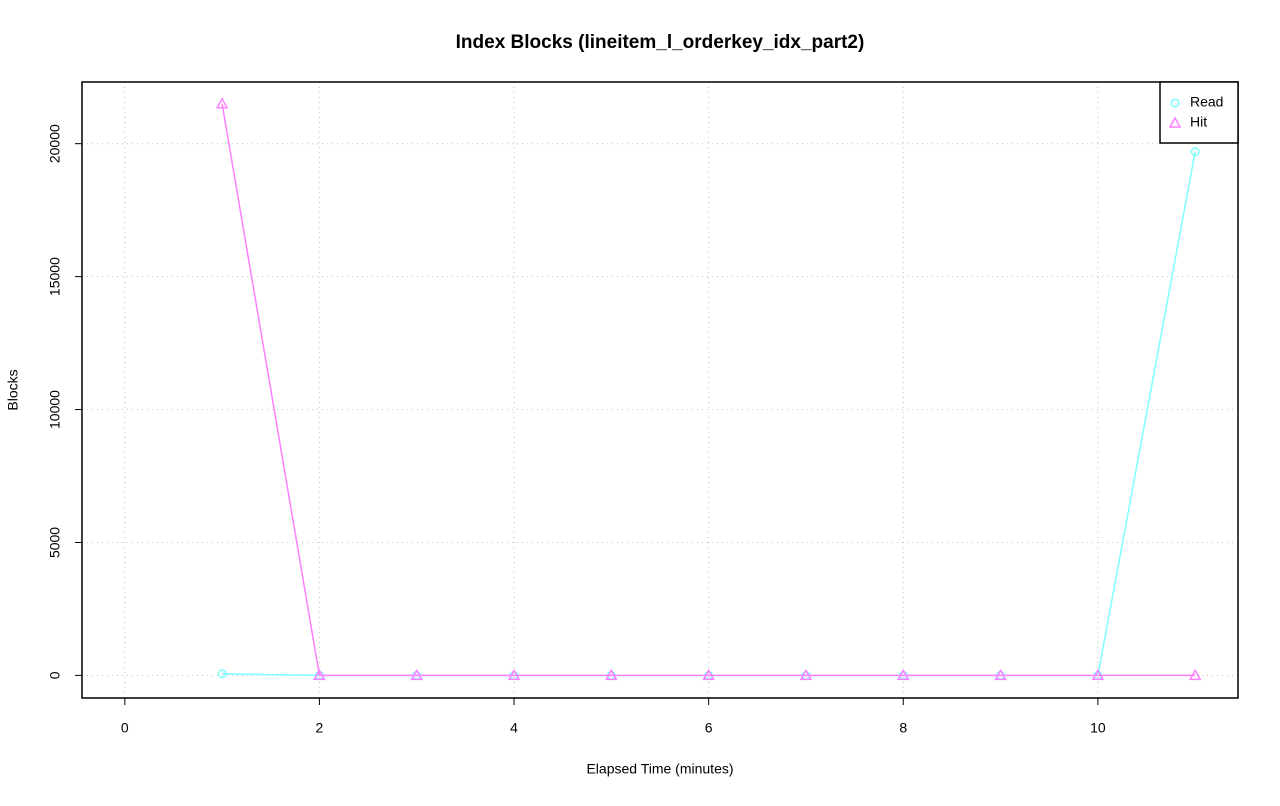  What do you see at coordinates (1198, 122) in the screenshot?
I see `legend-label: Hit` at bounding box center [1198, 122].